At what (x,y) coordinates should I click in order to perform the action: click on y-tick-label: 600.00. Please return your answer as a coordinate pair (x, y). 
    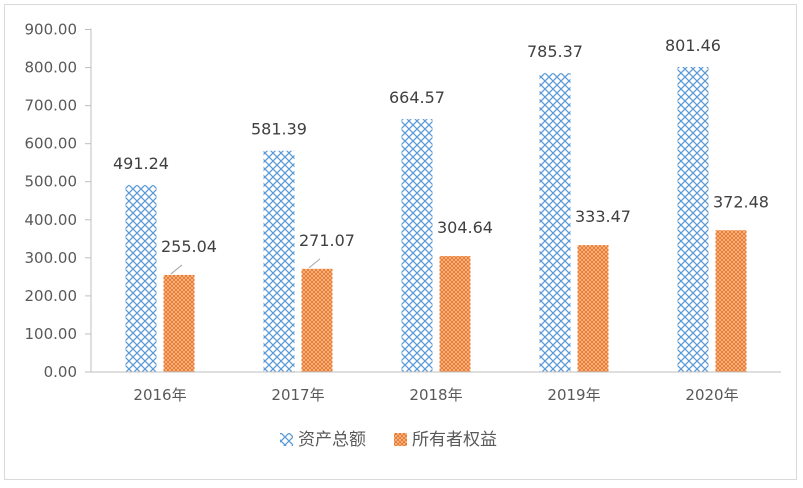
    Looking at the image, I should click on (51, 144).